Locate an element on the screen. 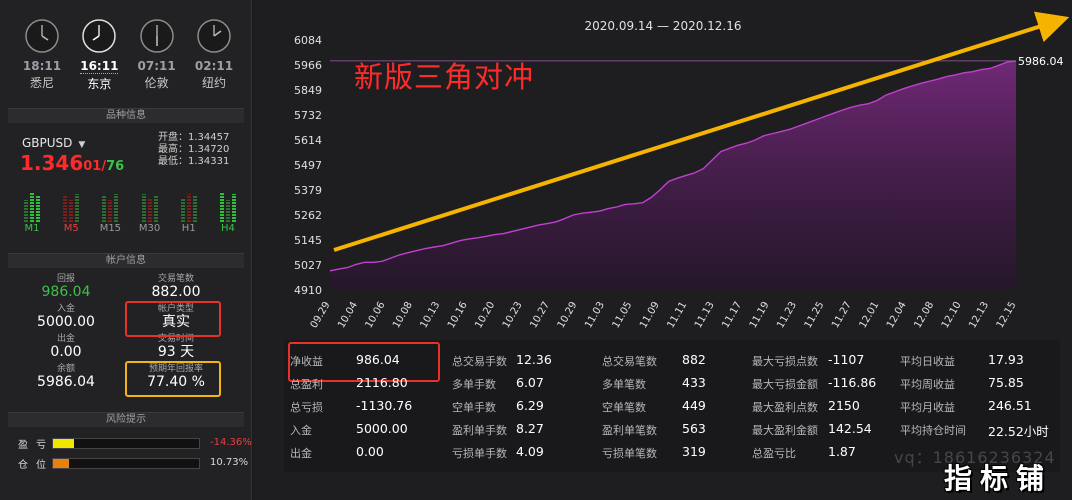 The width and height of the screenshot is (1072, 500). x-tick-label: 10.20 is located at coordinates (485, 315).